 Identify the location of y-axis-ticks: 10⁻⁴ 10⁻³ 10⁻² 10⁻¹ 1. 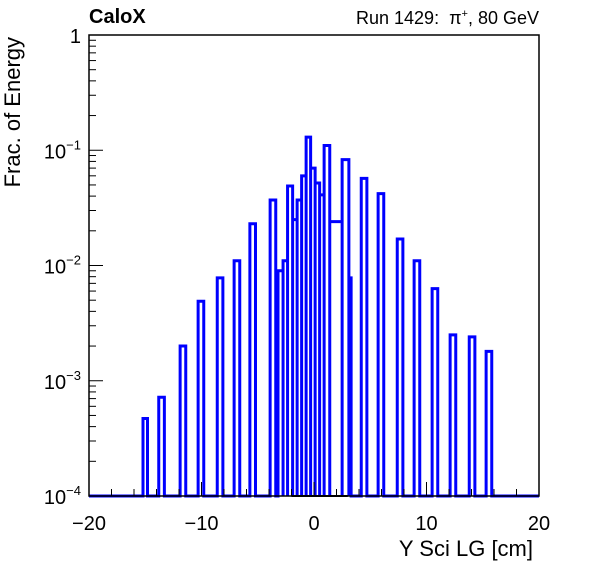
(73, 267).